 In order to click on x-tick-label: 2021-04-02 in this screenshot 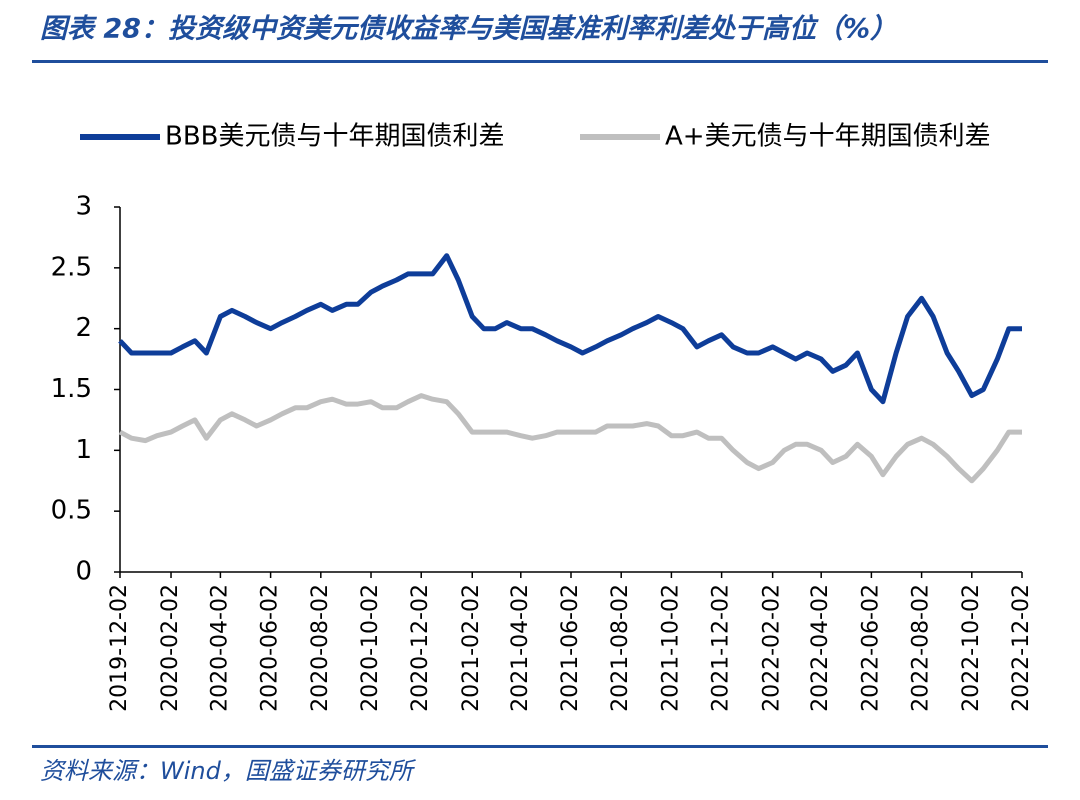, I will do `click(520, 648)`.